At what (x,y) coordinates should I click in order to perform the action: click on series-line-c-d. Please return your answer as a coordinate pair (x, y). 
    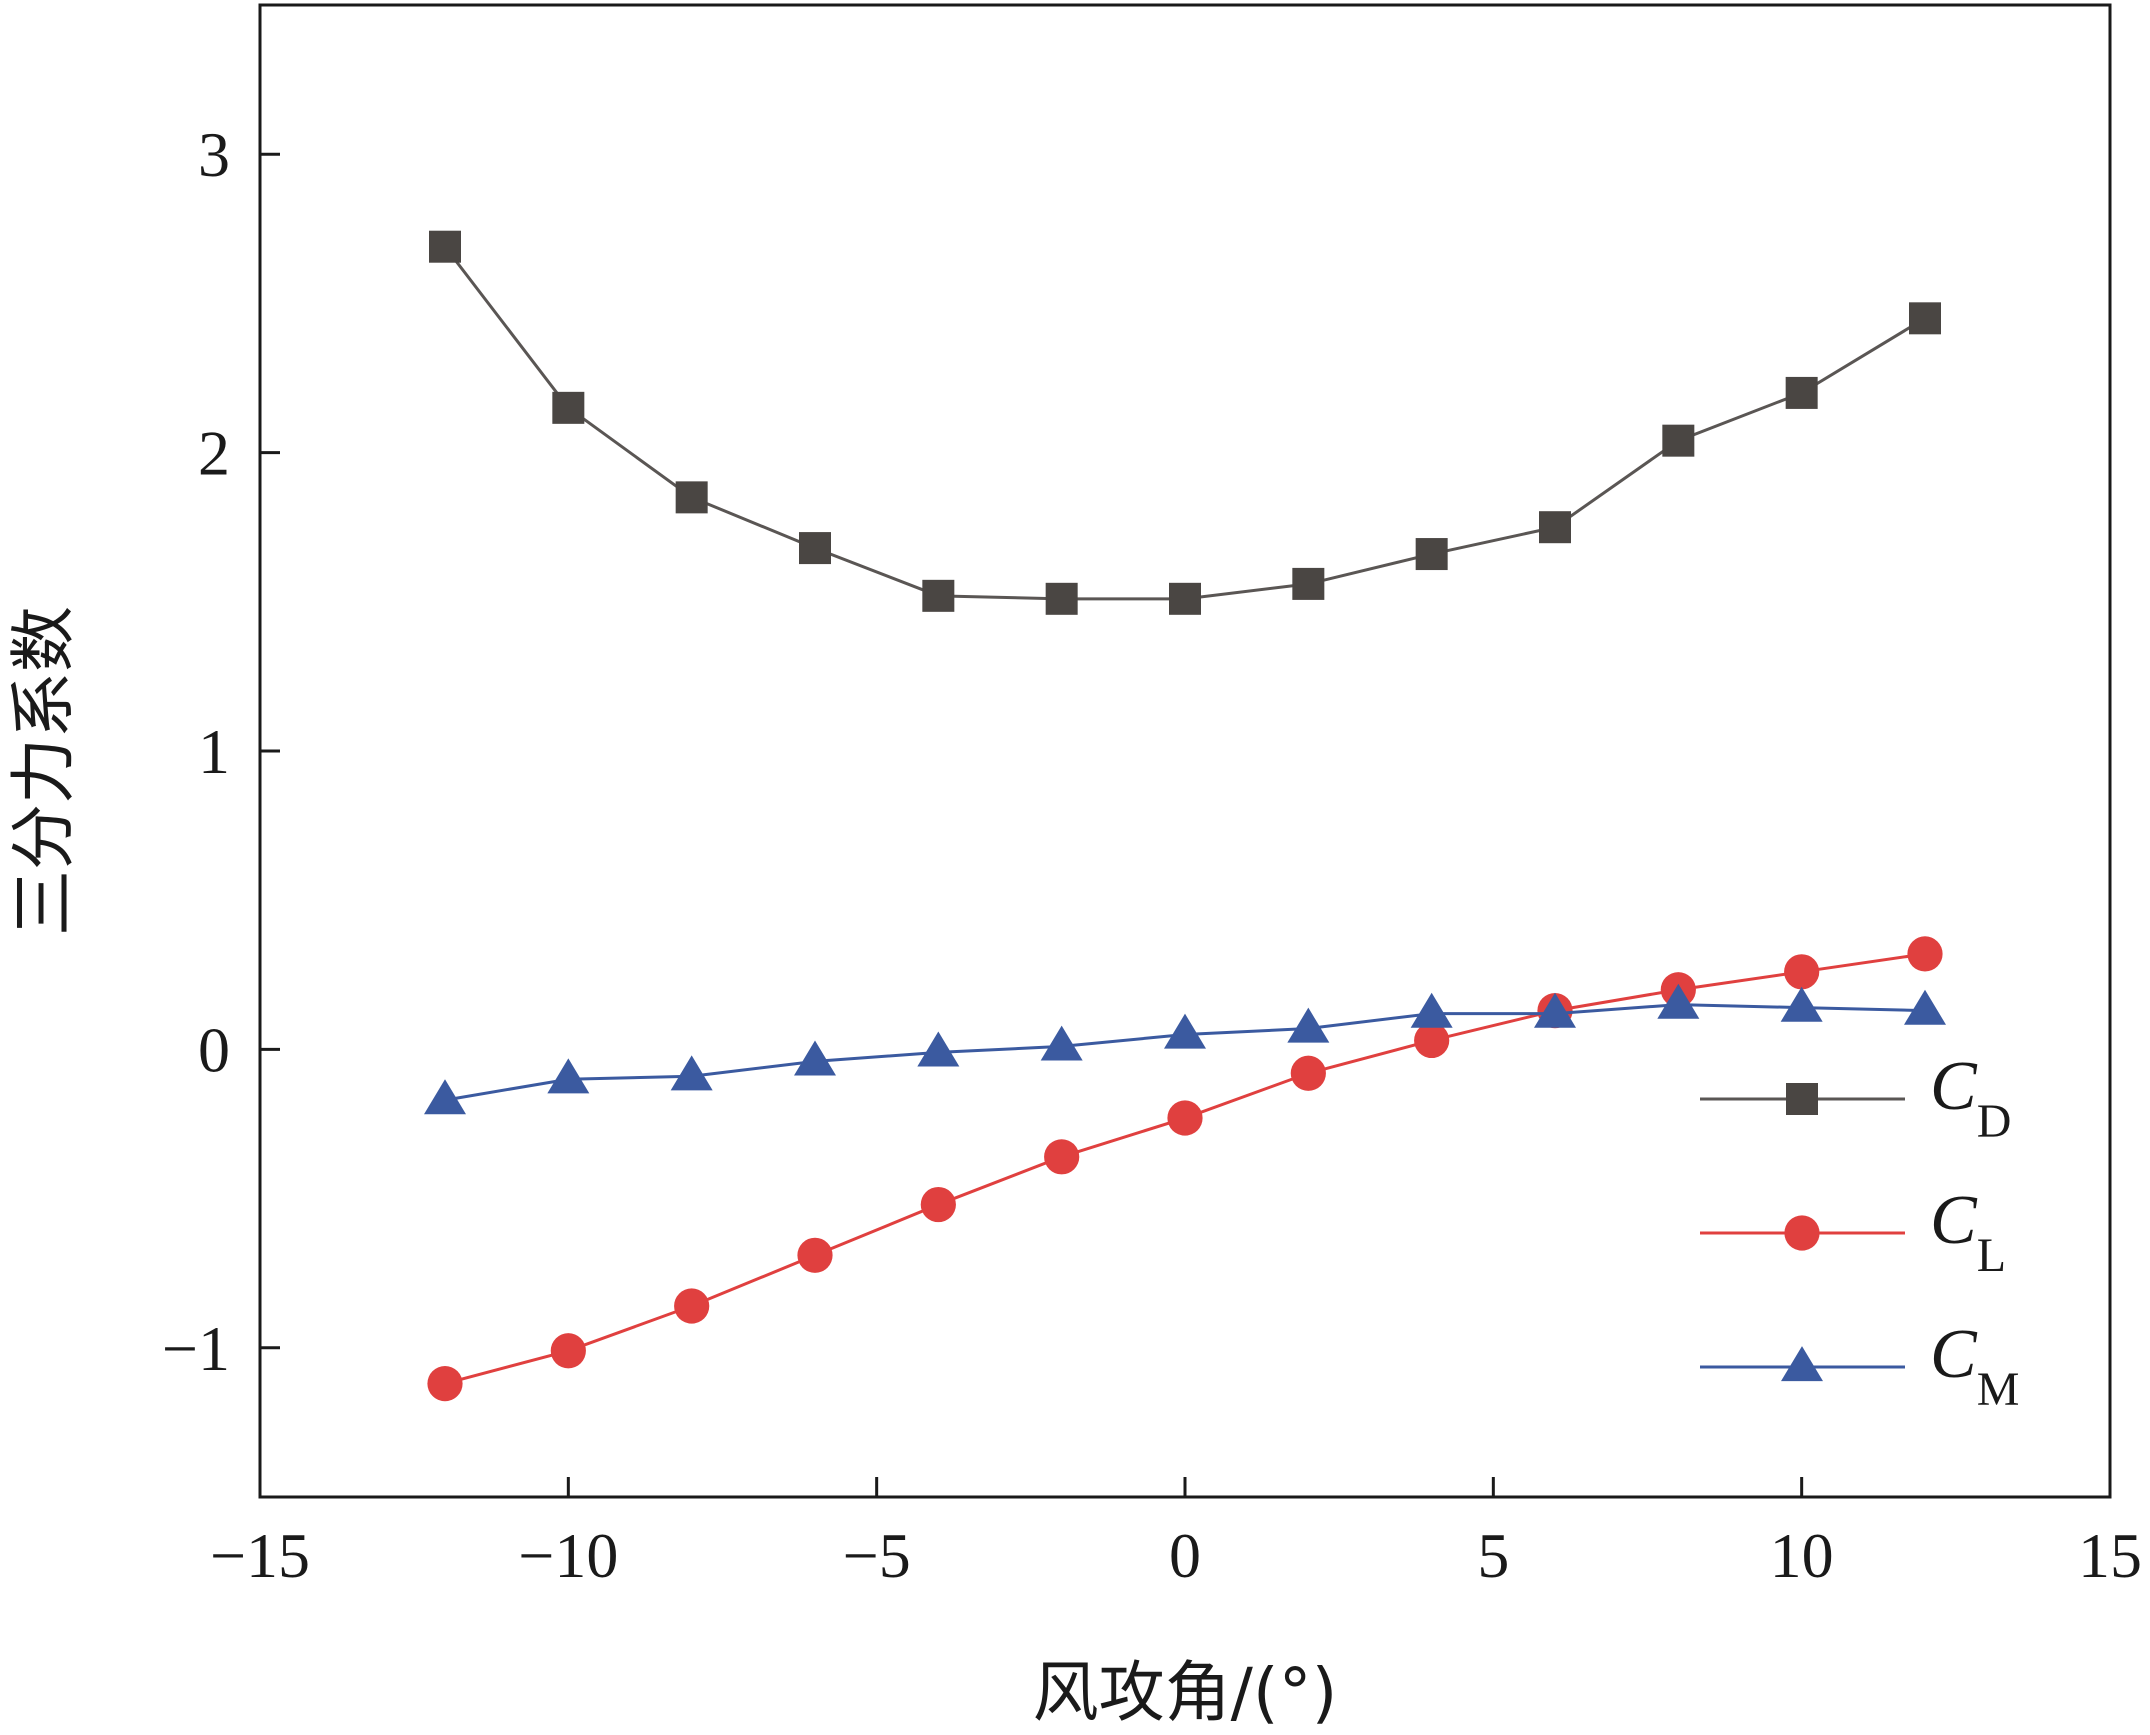
    Looking at the image, I should click on (1184, 423).